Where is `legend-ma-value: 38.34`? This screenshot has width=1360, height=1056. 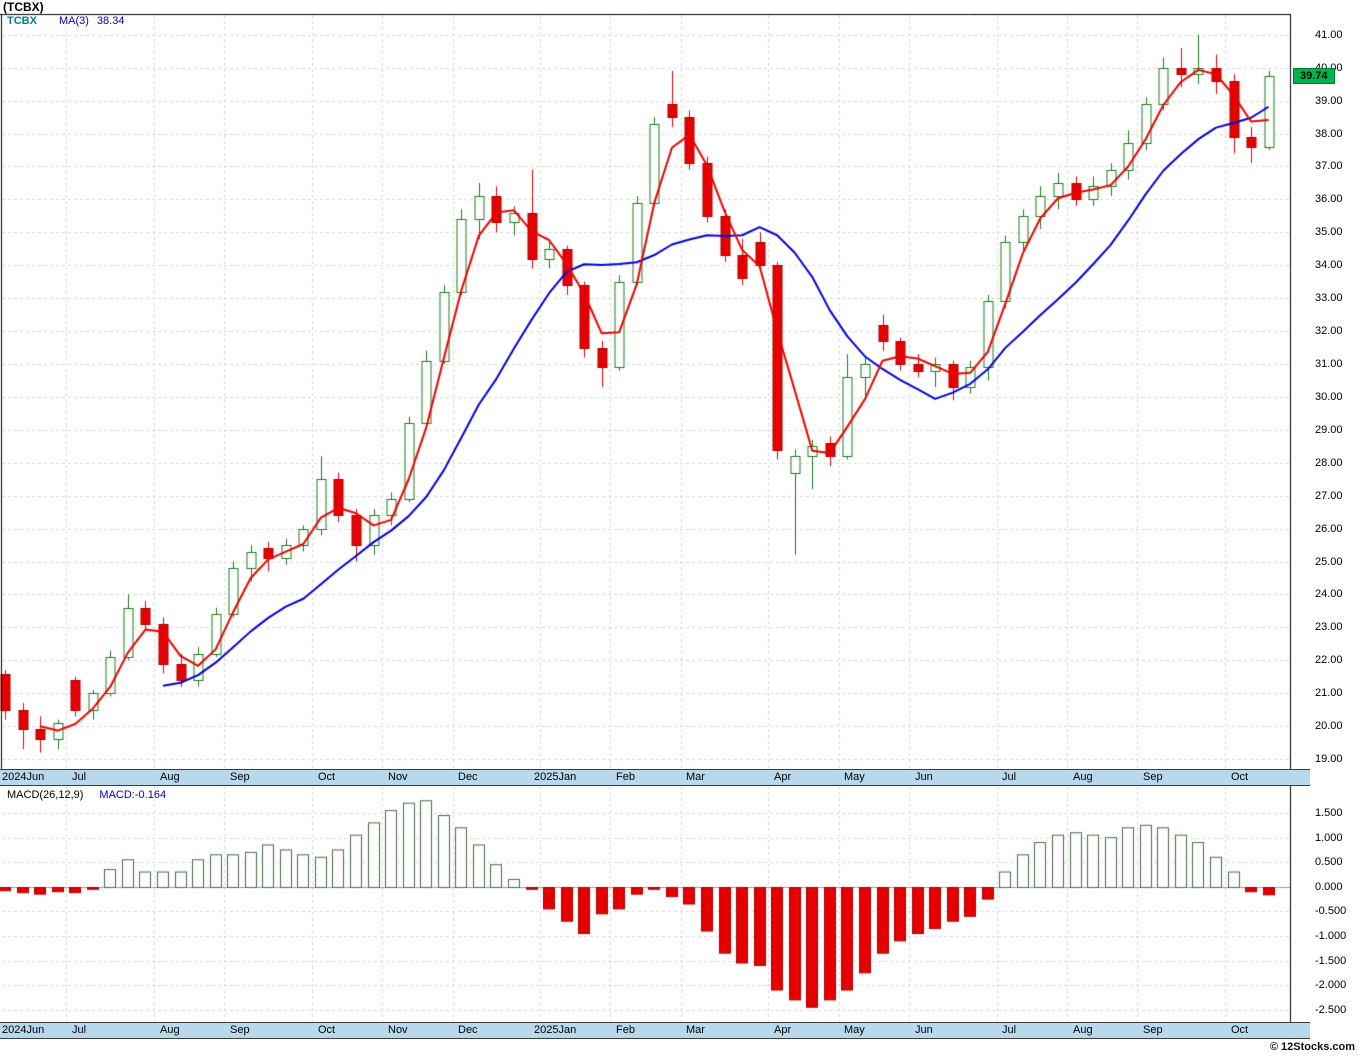
legend-ma-value: 38.34 is located at coordinates (110, 21).